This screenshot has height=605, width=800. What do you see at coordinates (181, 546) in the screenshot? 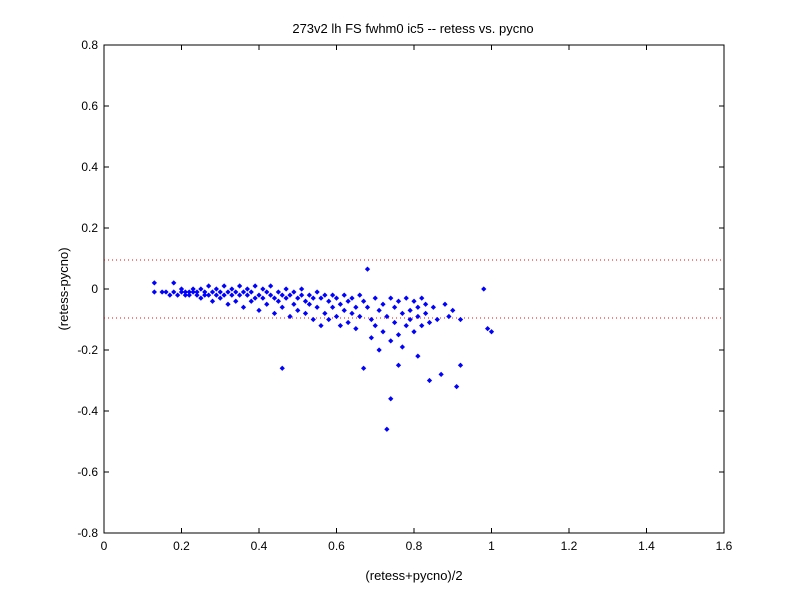
I see `x-tick-label: 0.2` at bounding box center [181, 546].